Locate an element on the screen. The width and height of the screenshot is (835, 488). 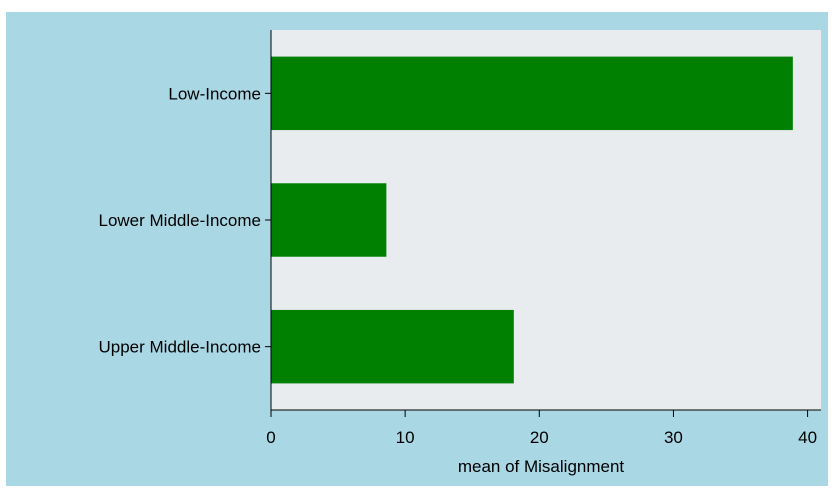
category-label: Upper Middle-Income is located at coordinates (179, 347).